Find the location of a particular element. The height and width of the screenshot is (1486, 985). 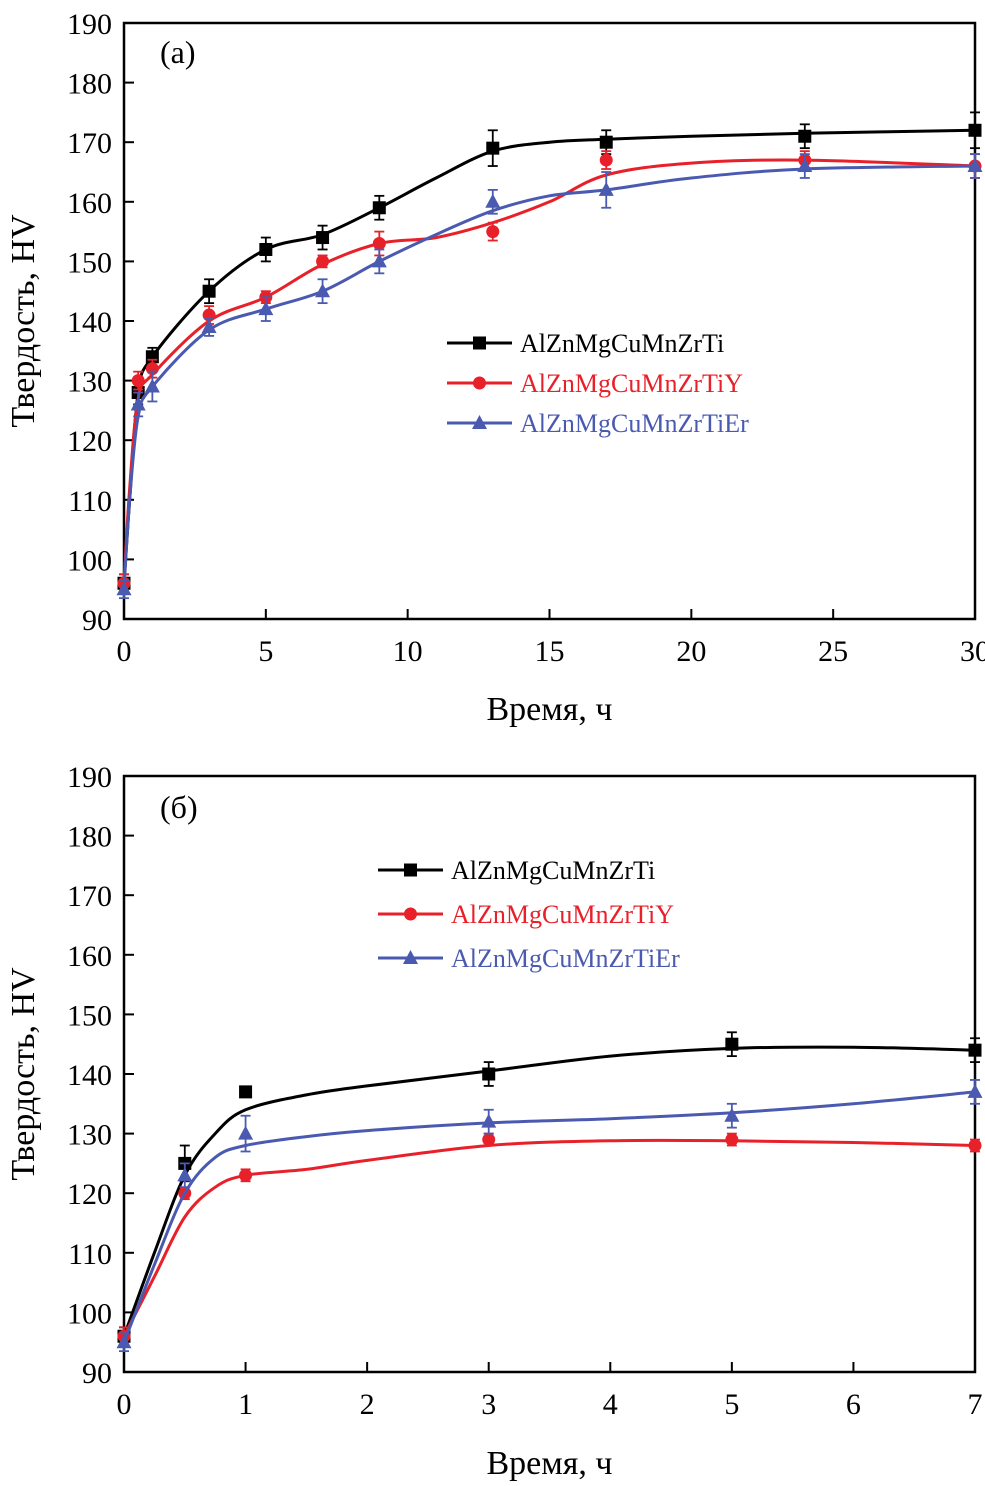

x-tick-label: 25 is located at coordinates (833, 651).